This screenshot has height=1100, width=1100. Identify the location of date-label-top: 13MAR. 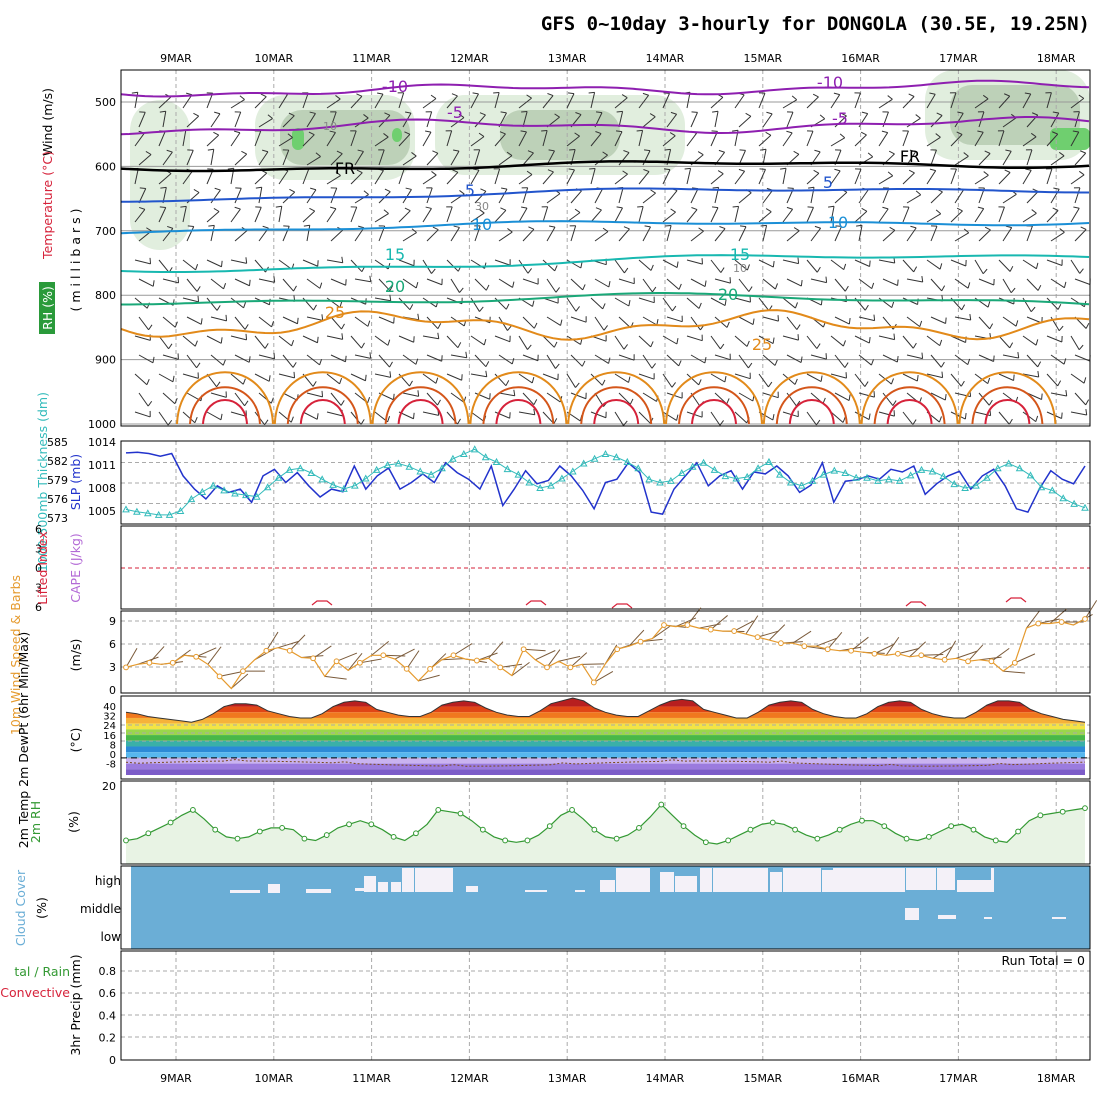
(567, 58).